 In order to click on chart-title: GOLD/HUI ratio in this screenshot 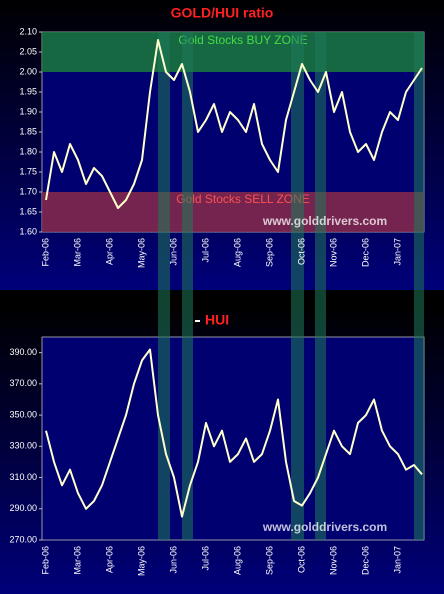, I will do `click(222, 13)`.